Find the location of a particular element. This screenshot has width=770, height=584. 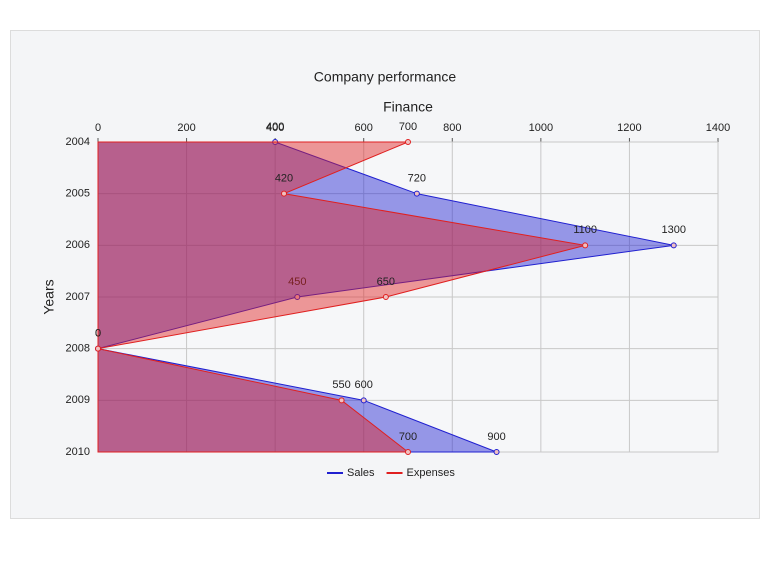

legend-label: Expenses is located at coordinates (431, 473).